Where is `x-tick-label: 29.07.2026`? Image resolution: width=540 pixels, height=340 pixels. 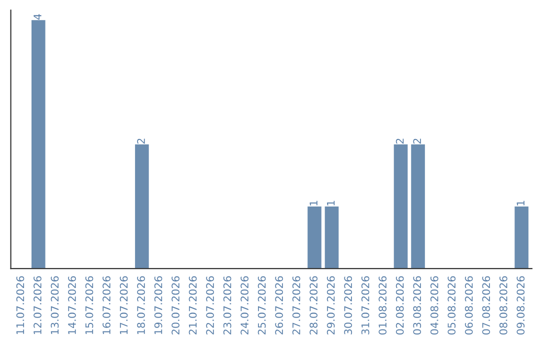
x-tick-label: 29.07.2026 is located at coordinates (330, 305).